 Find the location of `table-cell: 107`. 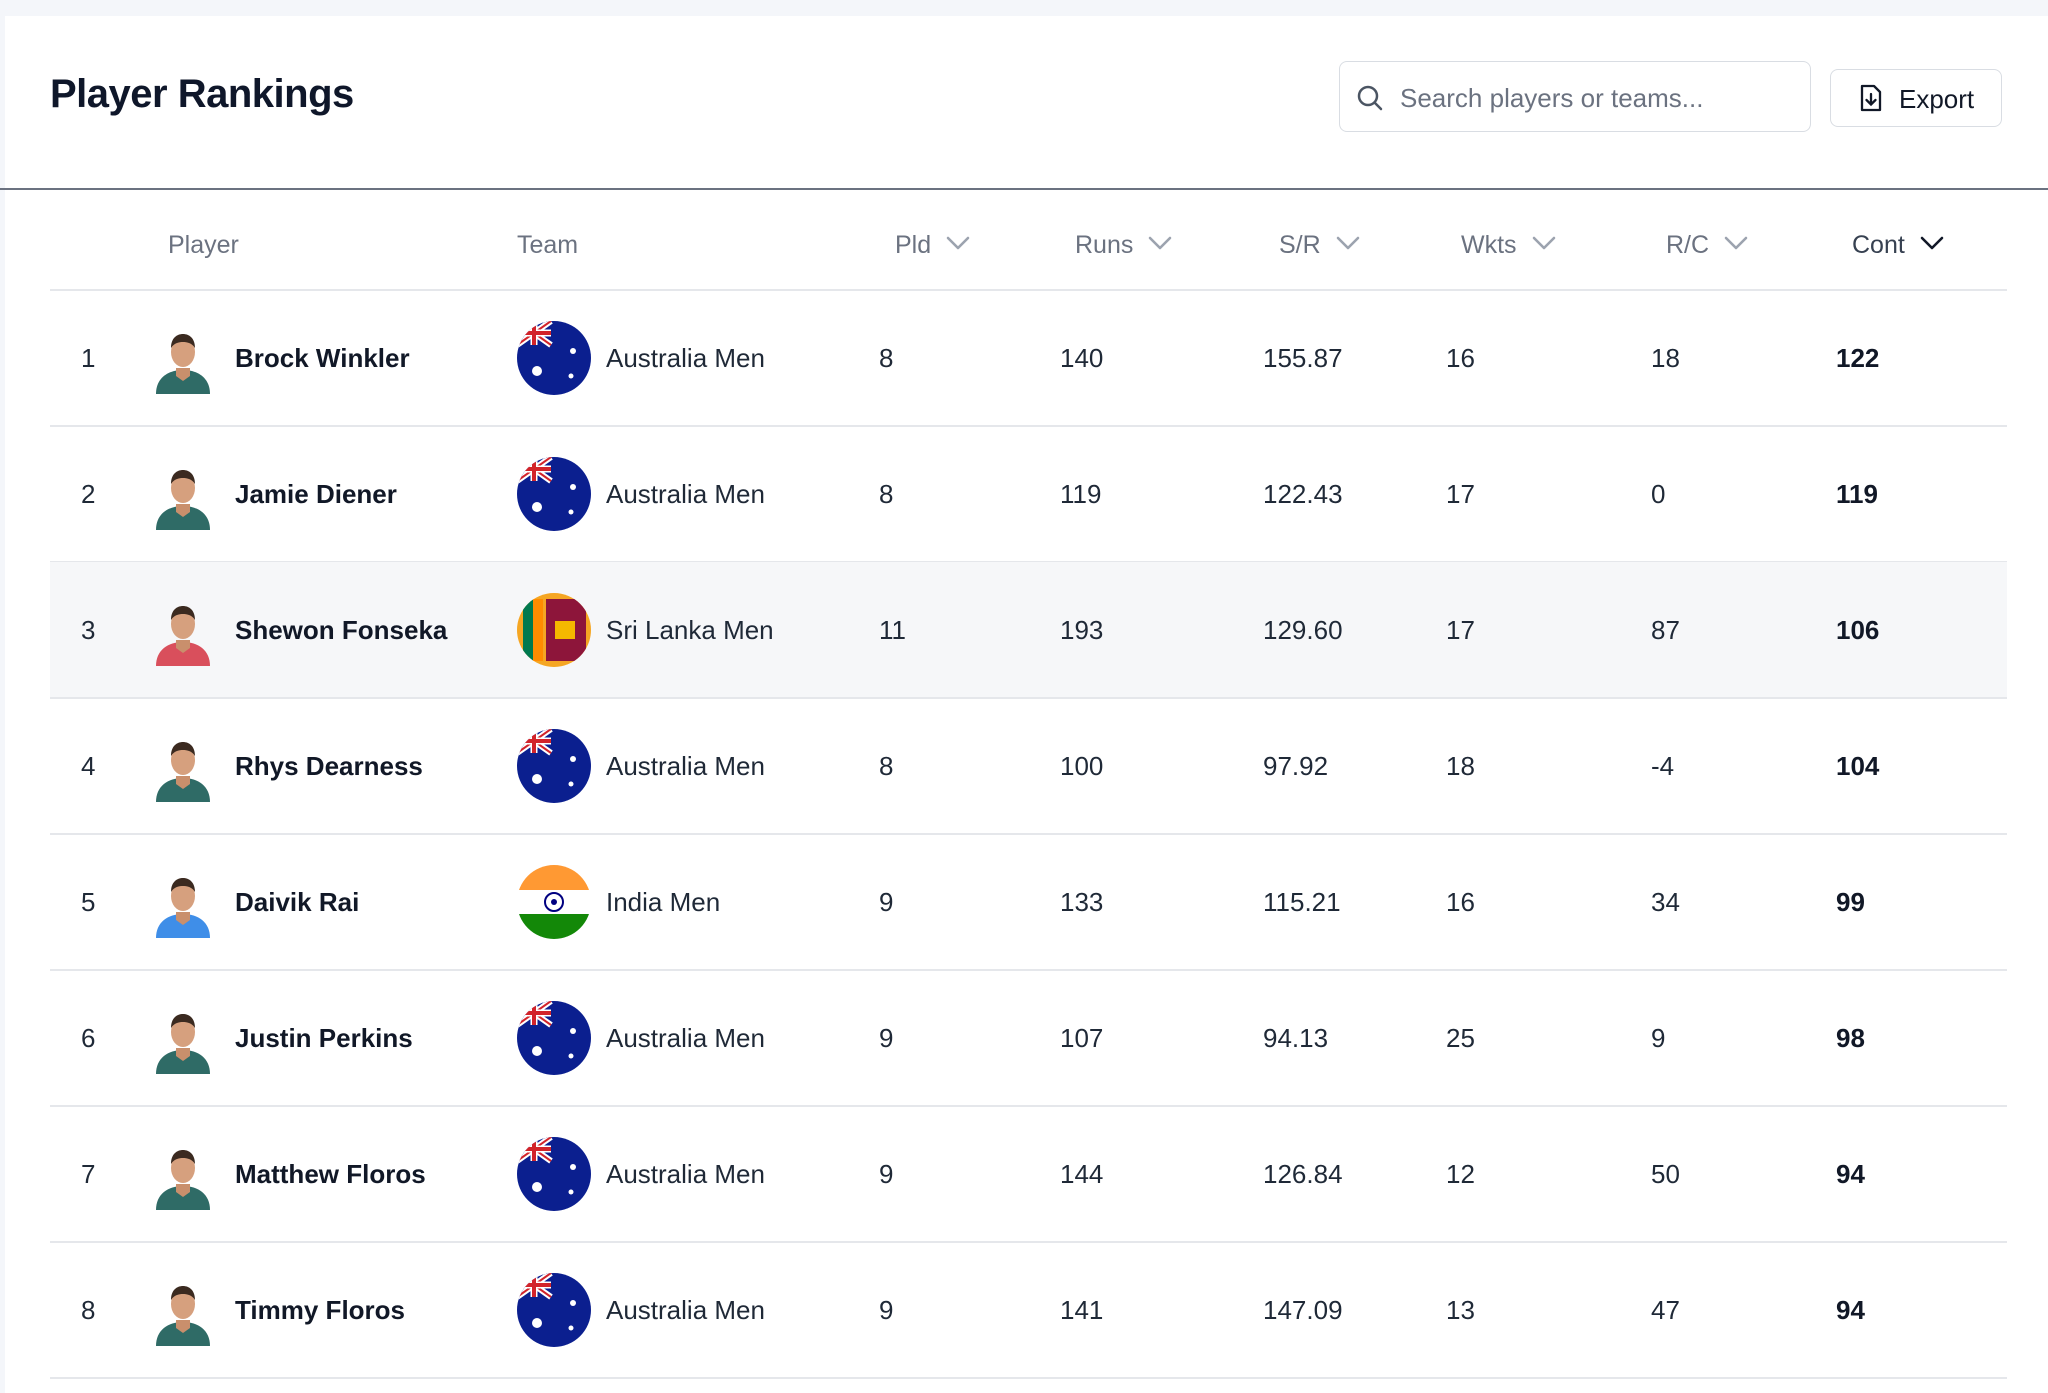

table-cell: 107 is located at coordinates (1082, 1038).